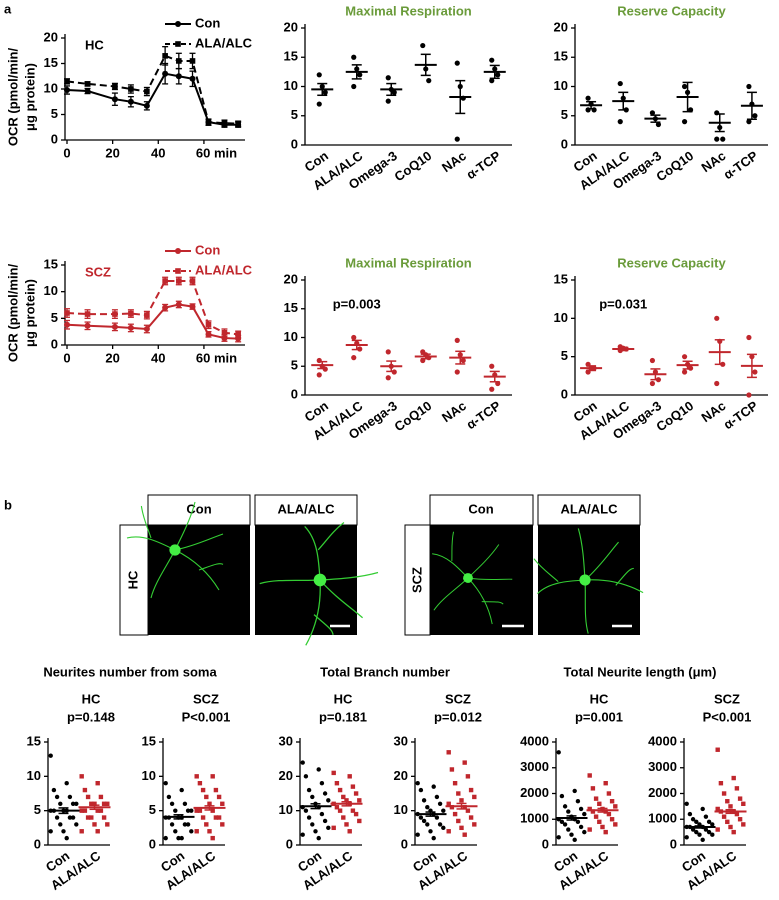 Image resolution: width=779 pixels, height=900 pixels. Describe the element at coordinates (12, 313) in the screenshot. I see `y-axis-label: OCR (pmol/min/` at that location.